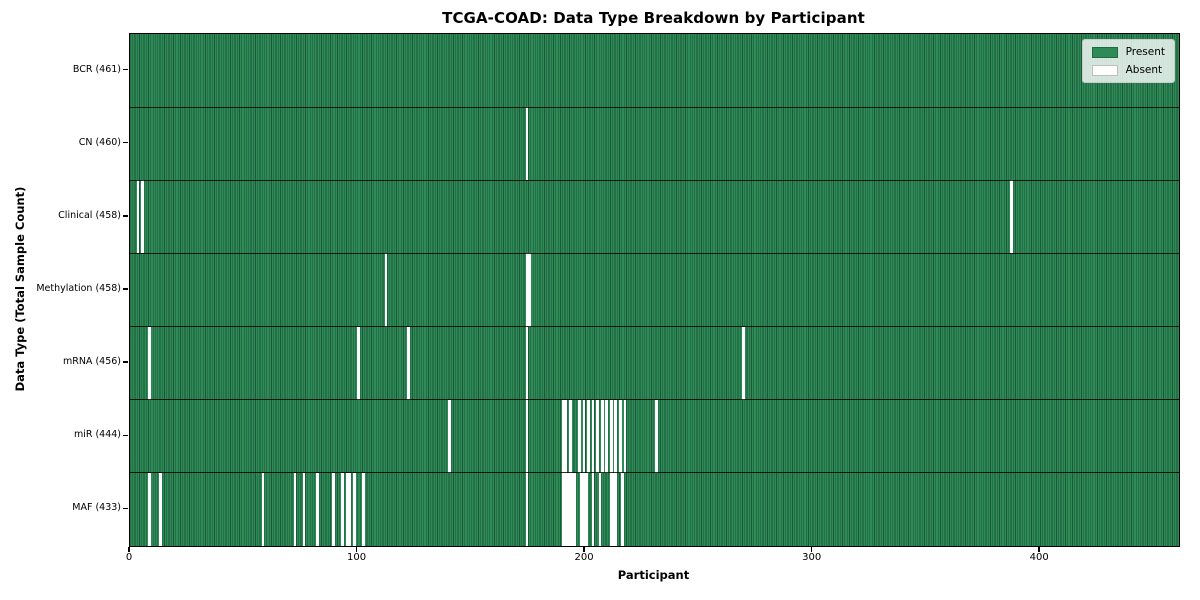 The height and width of the screenshot is (600, 1200). I want to click on data-row-cn, so click(654, 144).